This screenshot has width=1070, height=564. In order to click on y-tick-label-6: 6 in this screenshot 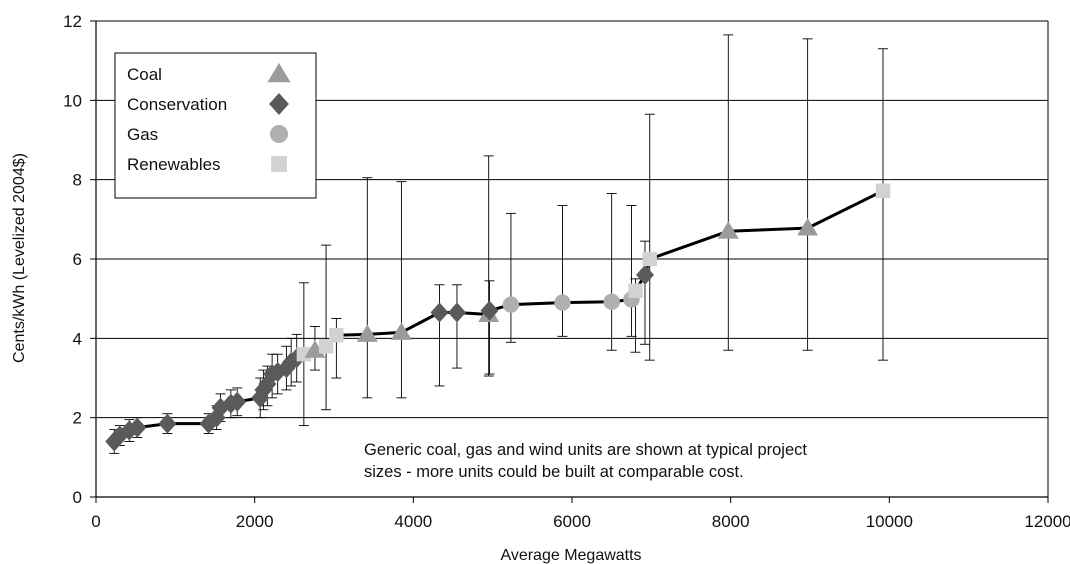, I will do `click(77, 259)`.